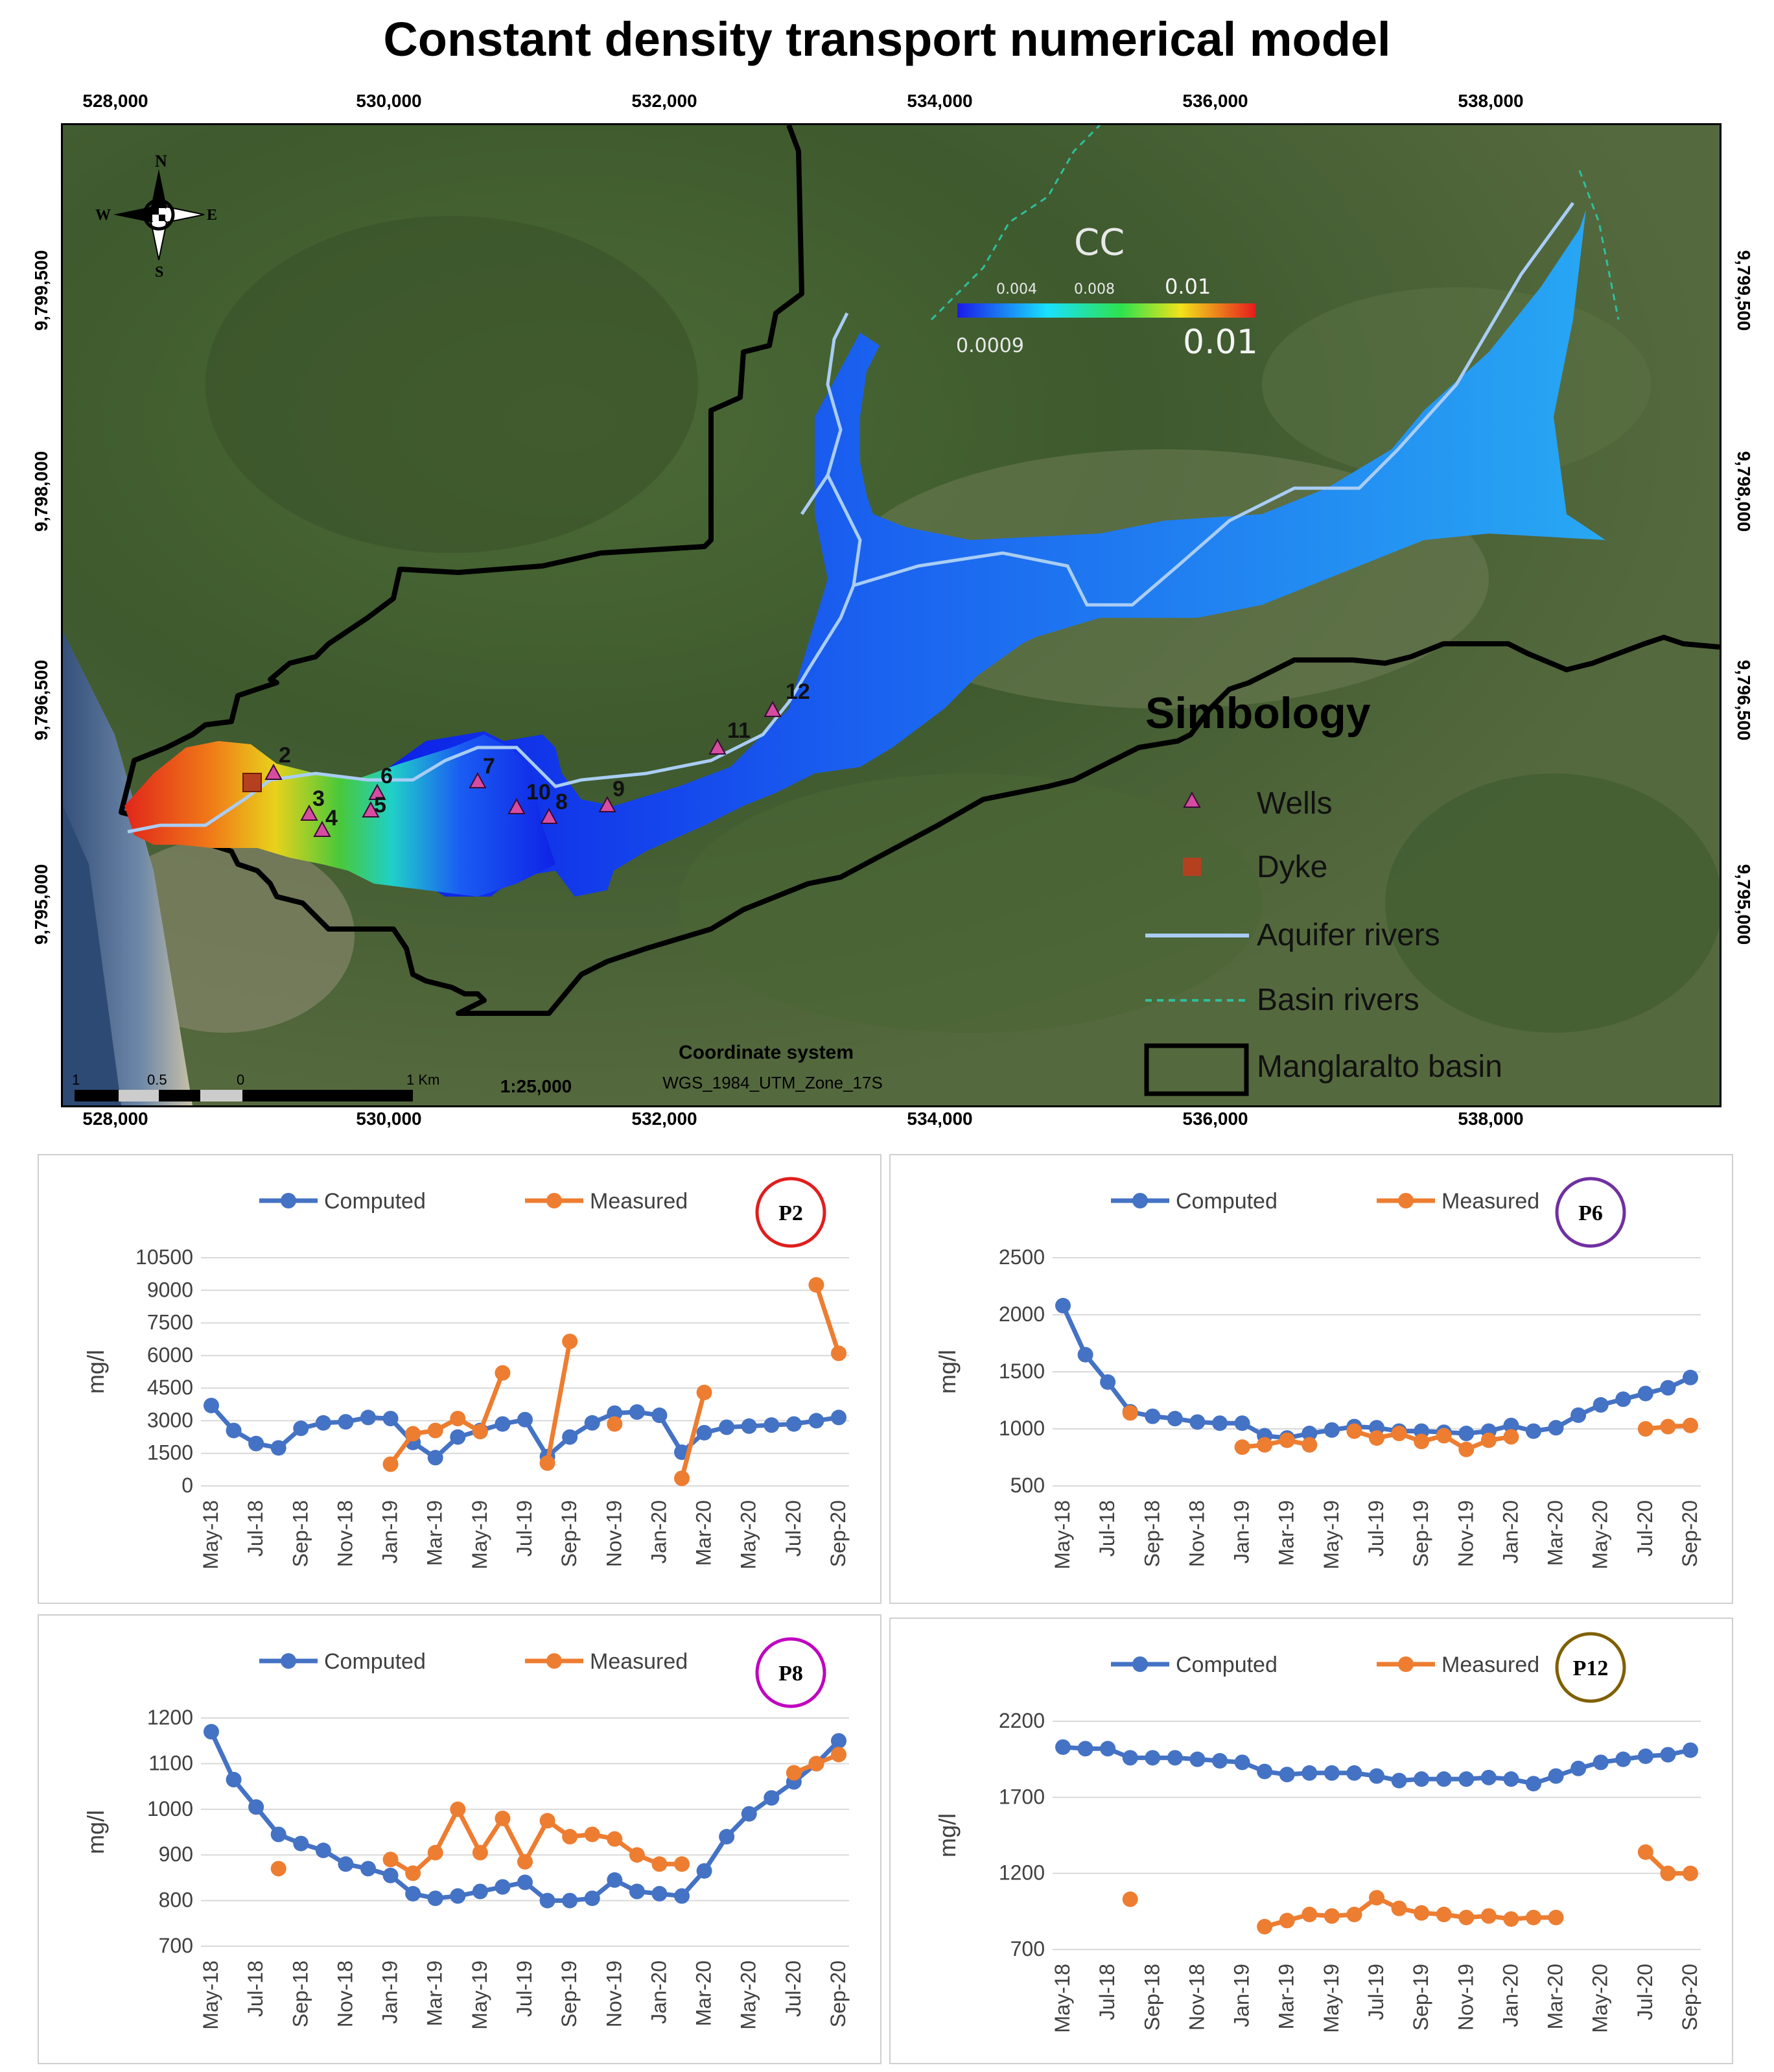  I want to click on svg-text: 1, so click(76, 1080).